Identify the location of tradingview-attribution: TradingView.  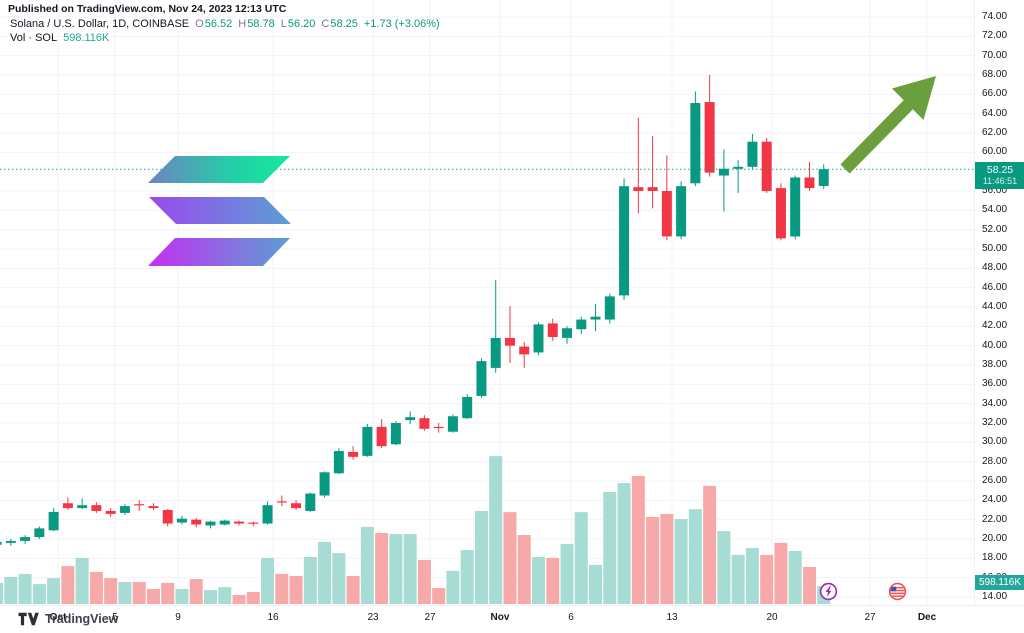
(68, 619).